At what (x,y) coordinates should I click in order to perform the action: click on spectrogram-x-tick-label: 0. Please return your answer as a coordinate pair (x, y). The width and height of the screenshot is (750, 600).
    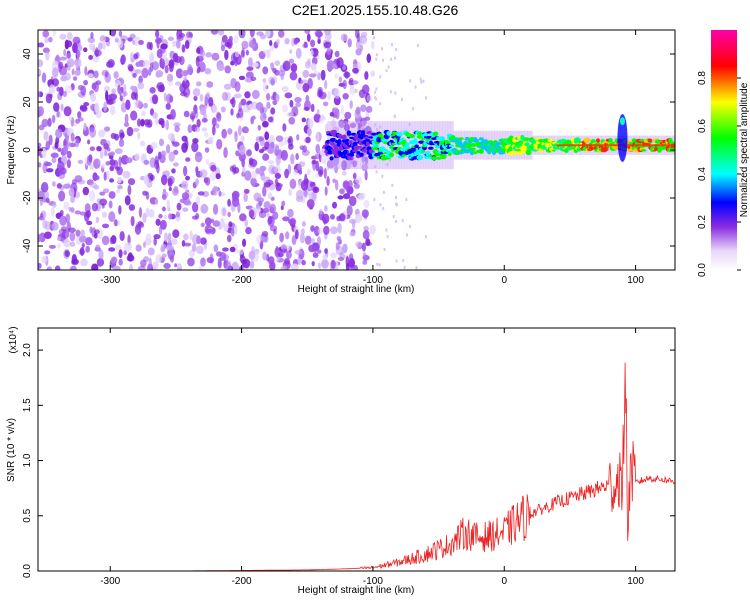
    Looking at the image, I should click on (504, 280).